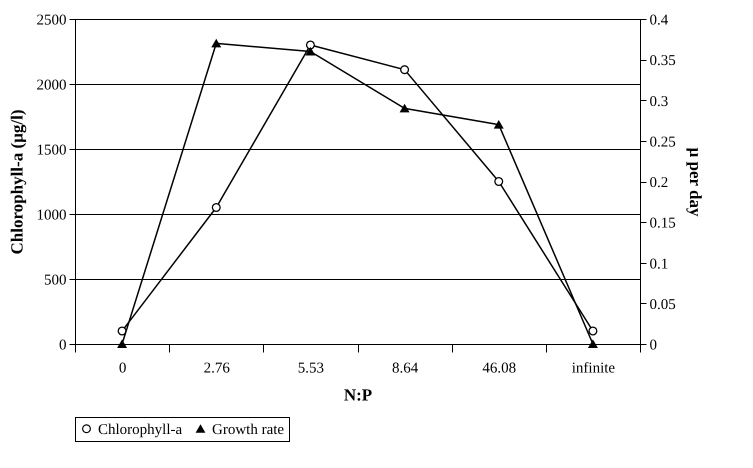 Image resolution: width=753 pixels, height=468 pixels. Describe the element at coordinates (17, 182) in the screenshot. I see `y-axis-title: Chlorophyll-a (µg/l)` at that location.